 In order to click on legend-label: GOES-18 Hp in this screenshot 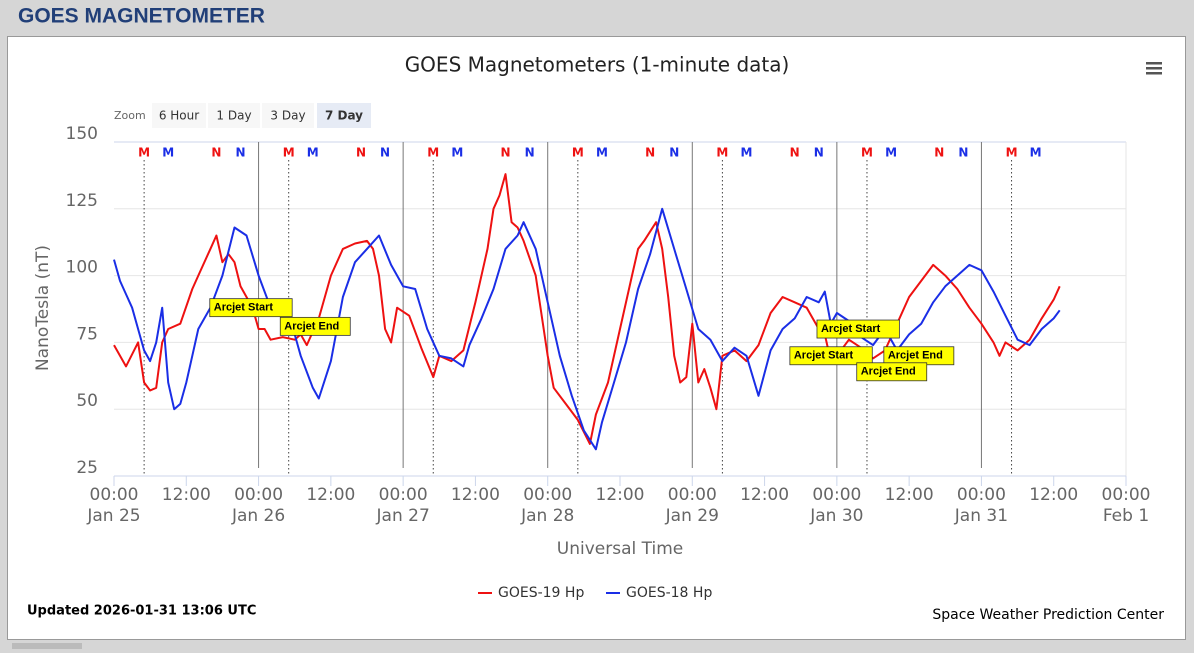, I will do `click(669, 593)`.